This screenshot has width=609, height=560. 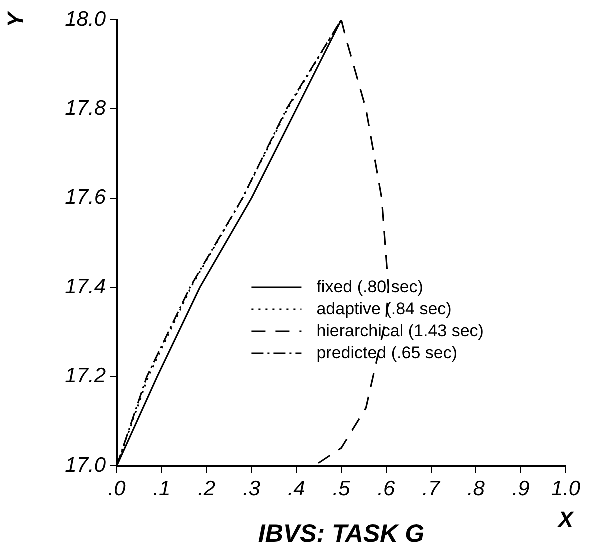 What do you see at coordinates (432, 488) in the screenshot?
I see `x-tick-label: .7` at bounding box center [432, 488].